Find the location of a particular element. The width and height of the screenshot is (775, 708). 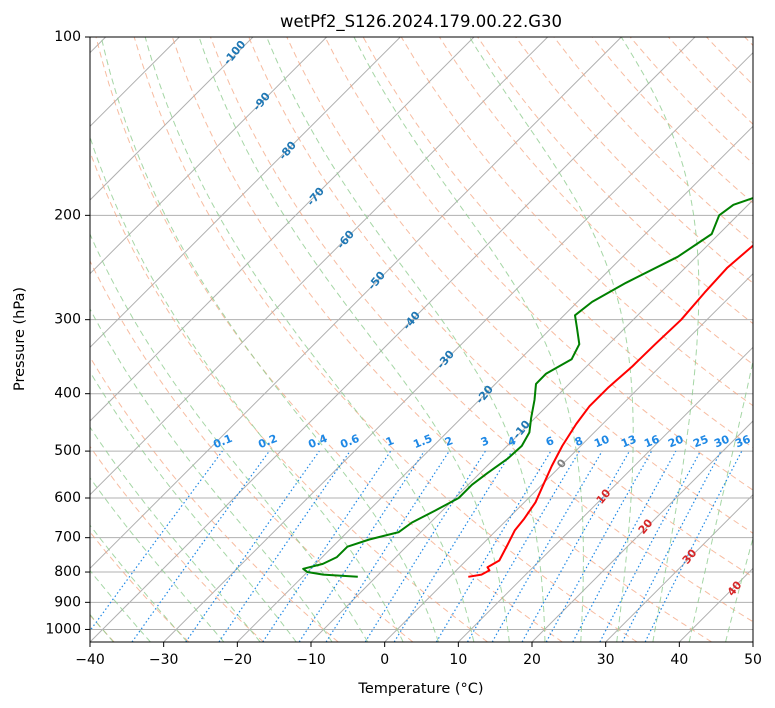

x-tick-label: −40 is located at coordinates (90, 660).